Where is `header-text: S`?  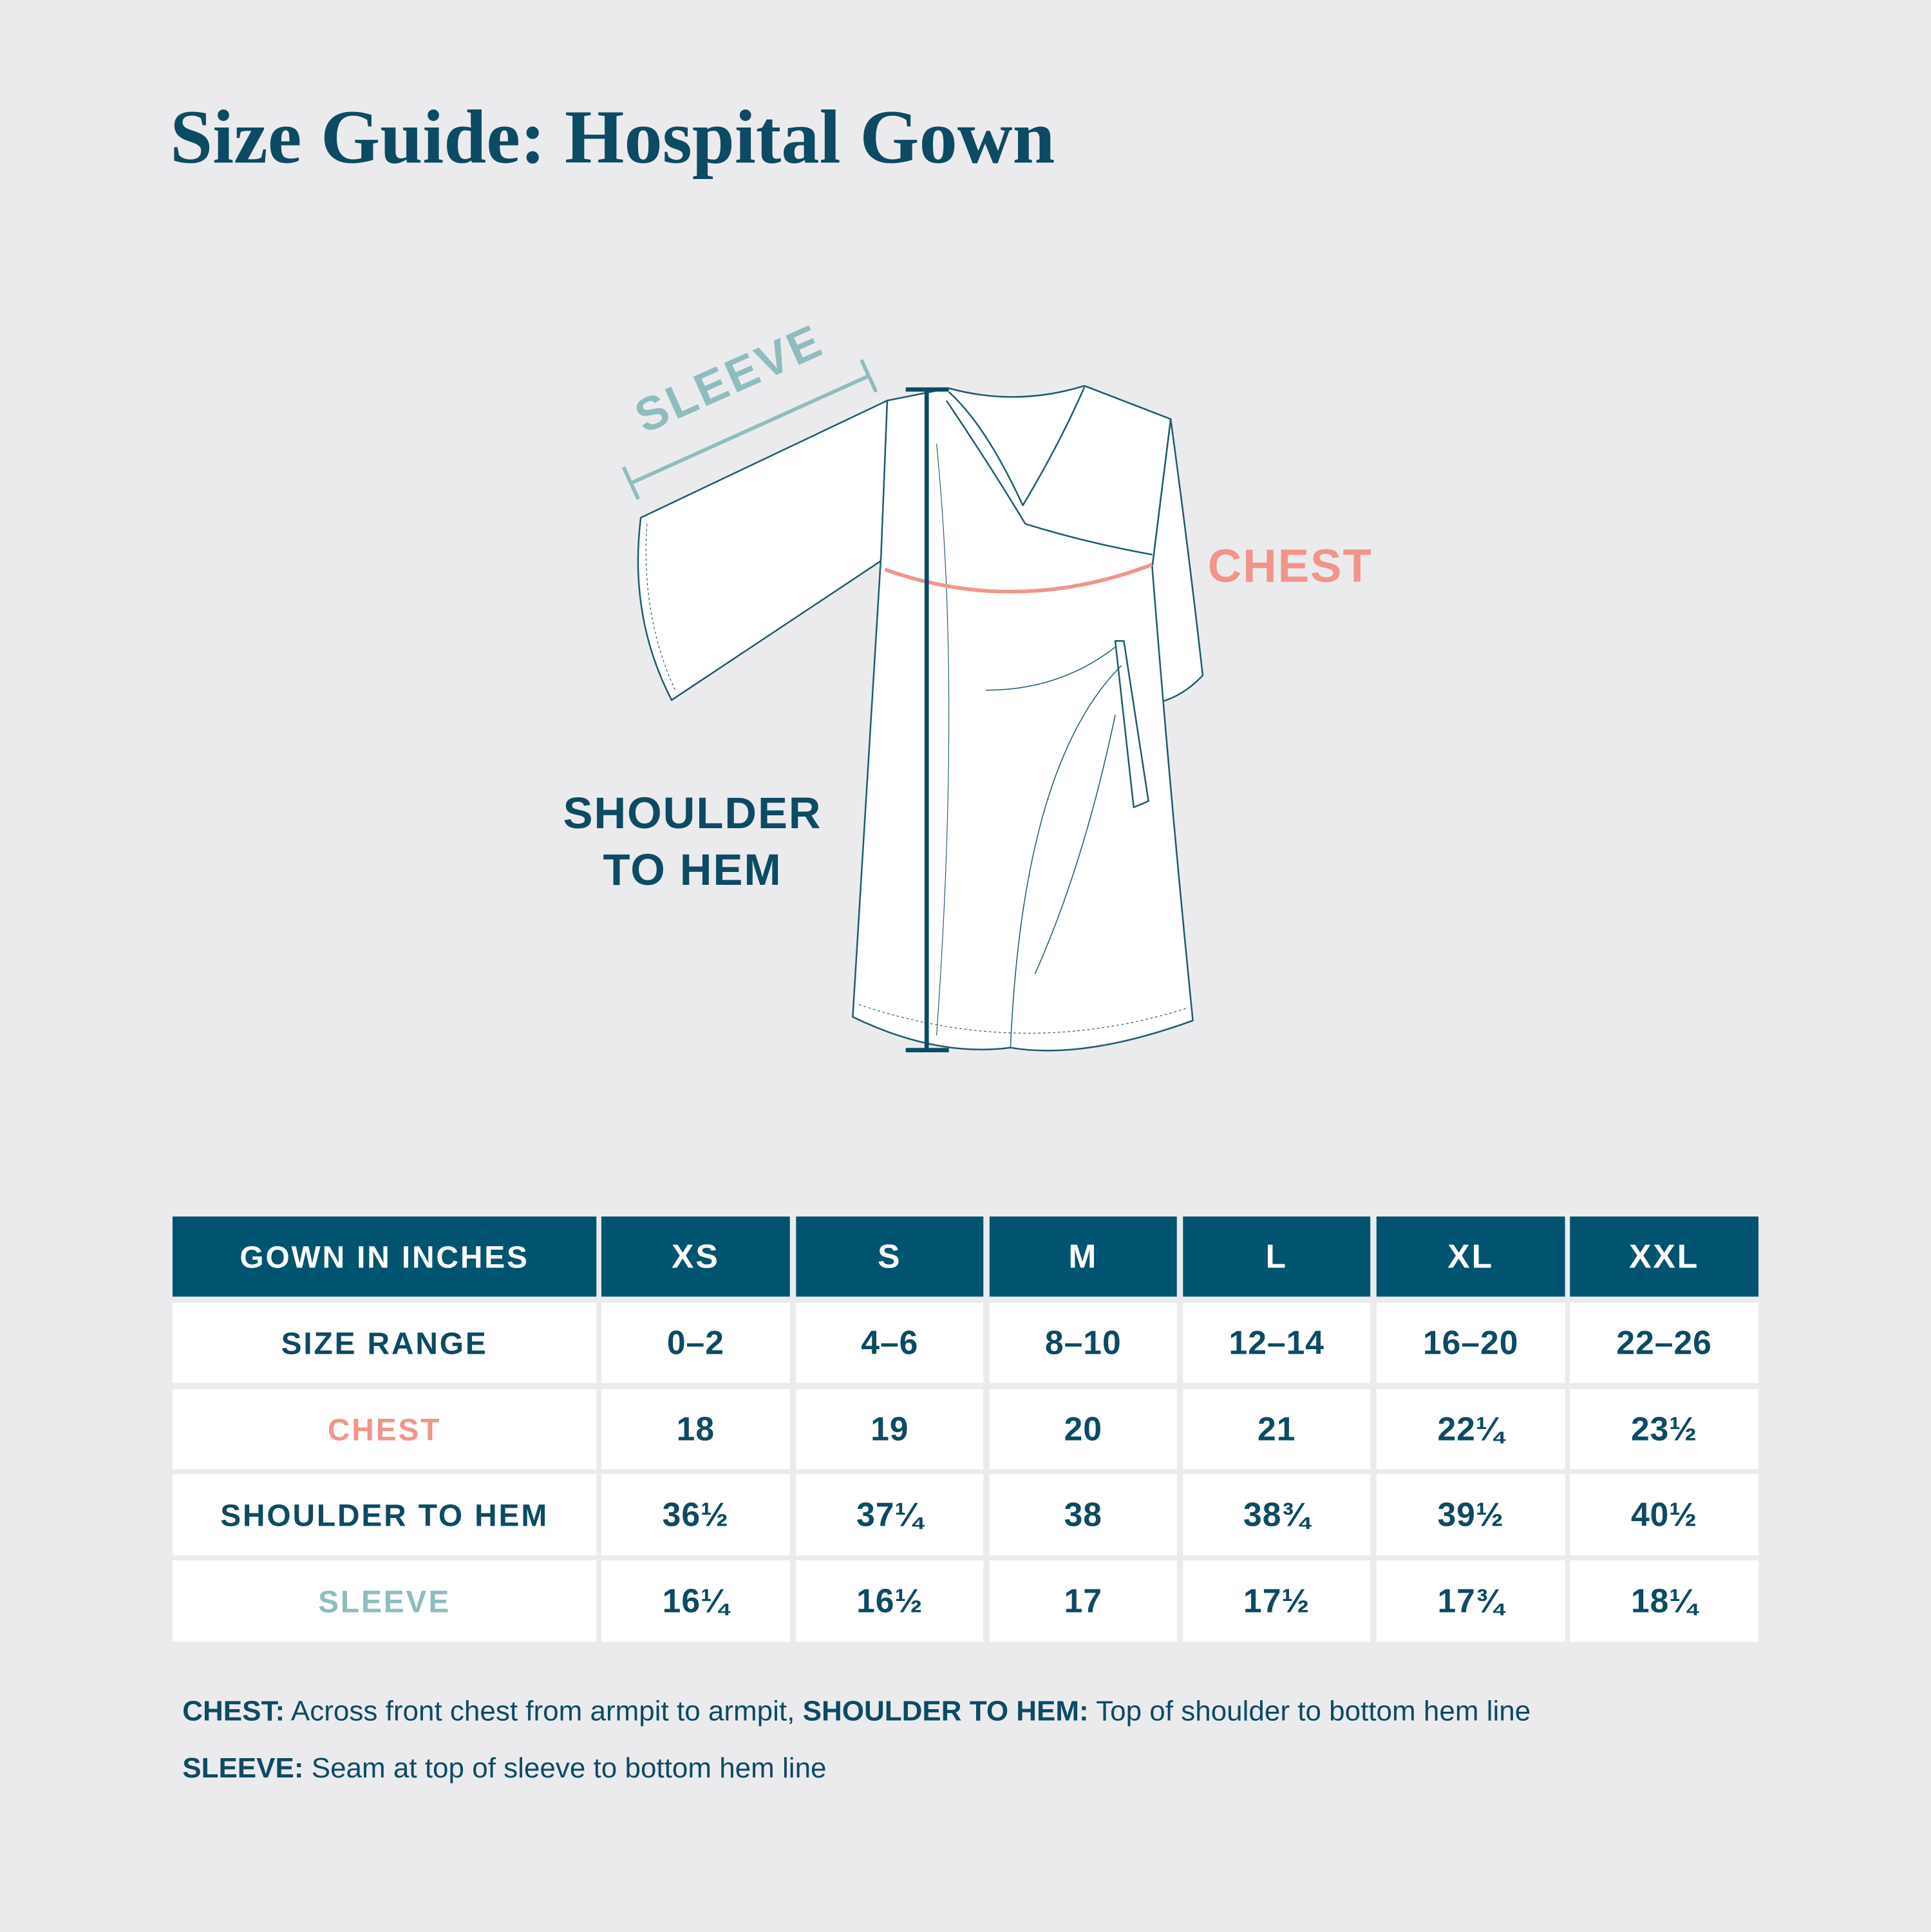
header-text: S is located at coordinates (889, 1255).